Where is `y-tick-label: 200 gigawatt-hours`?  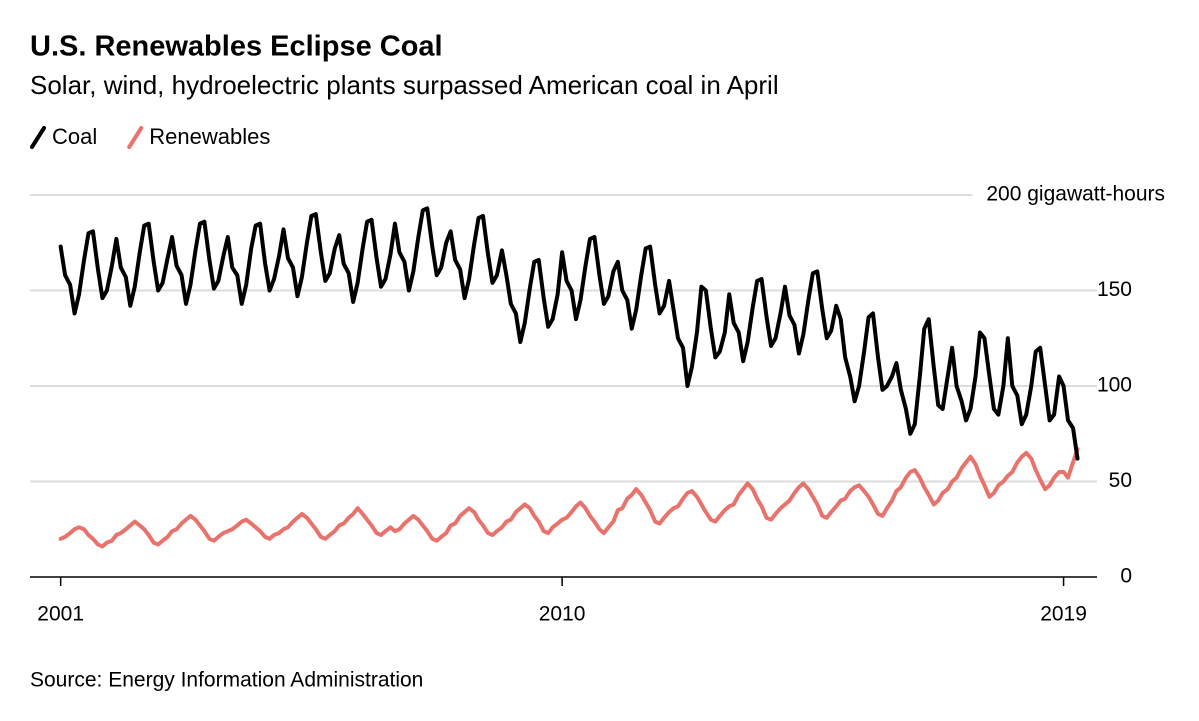 y-tick-label: 200 gigawatt-hours is located at coordinates (1075, 194).